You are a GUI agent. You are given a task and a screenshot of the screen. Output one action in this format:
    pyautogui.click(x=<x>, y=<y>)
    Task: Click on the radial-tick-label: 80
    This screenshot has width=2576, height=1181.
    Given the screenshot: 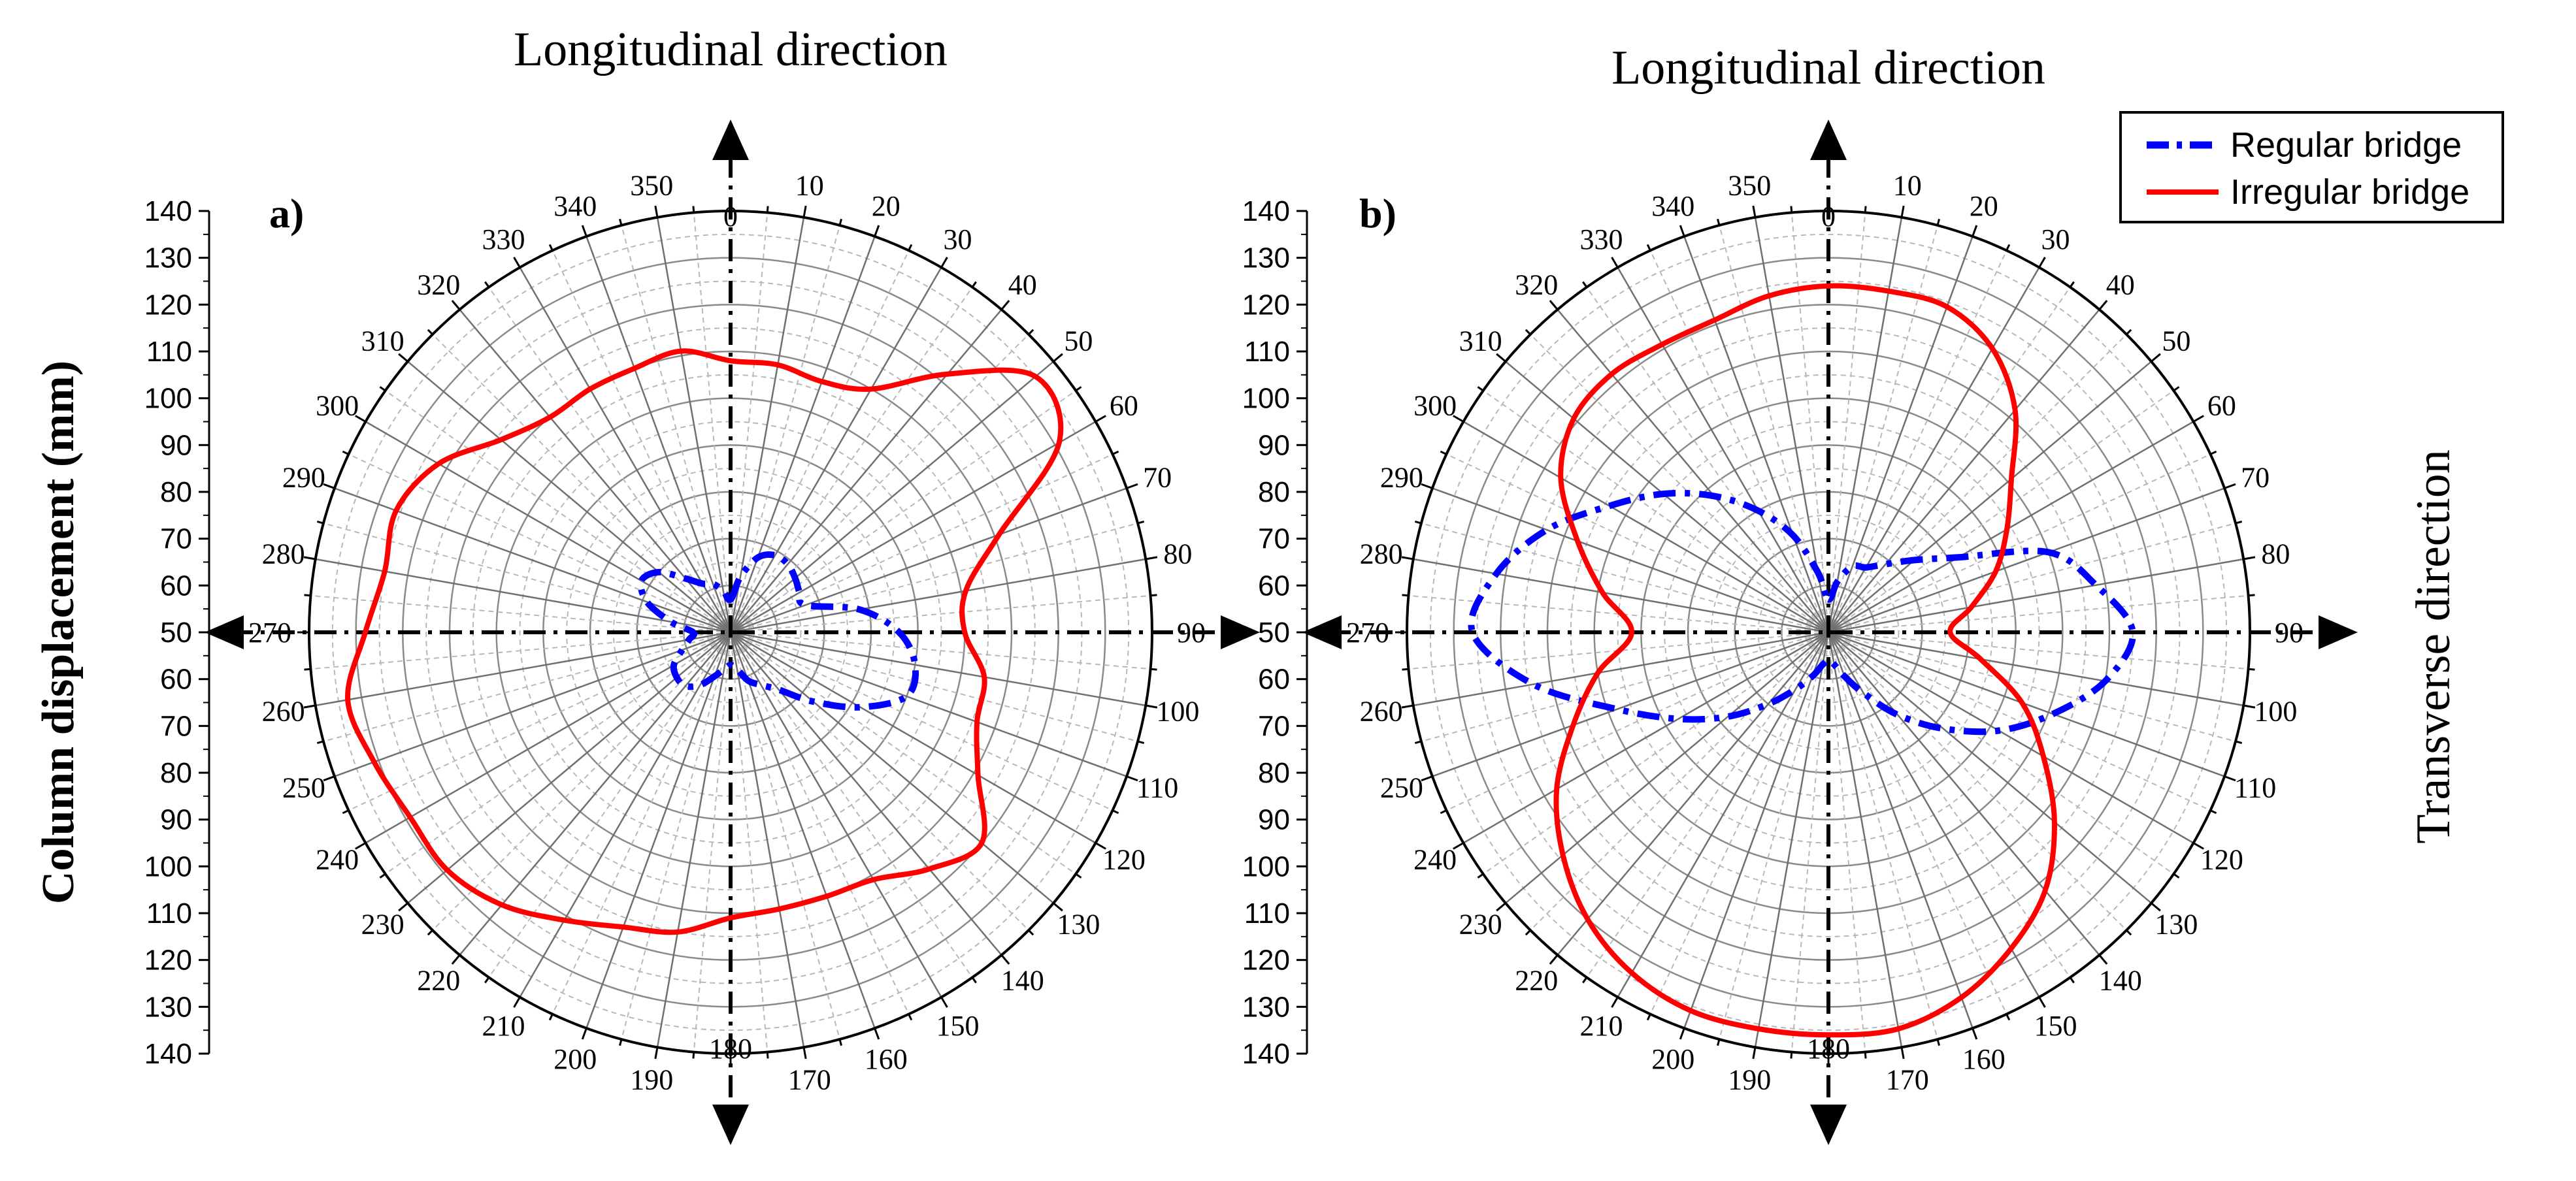 What is the action you would take?
    pyautogui.click(x=176, y=492)
    